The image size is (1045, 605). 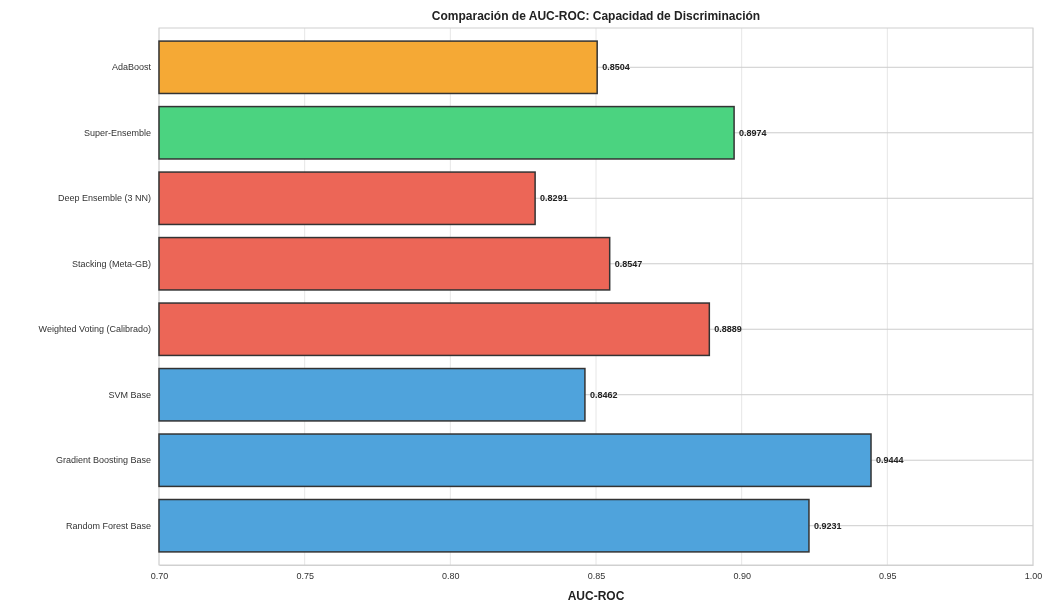 I want to click on data-label: 0.9444, so click(x=890, y=460).